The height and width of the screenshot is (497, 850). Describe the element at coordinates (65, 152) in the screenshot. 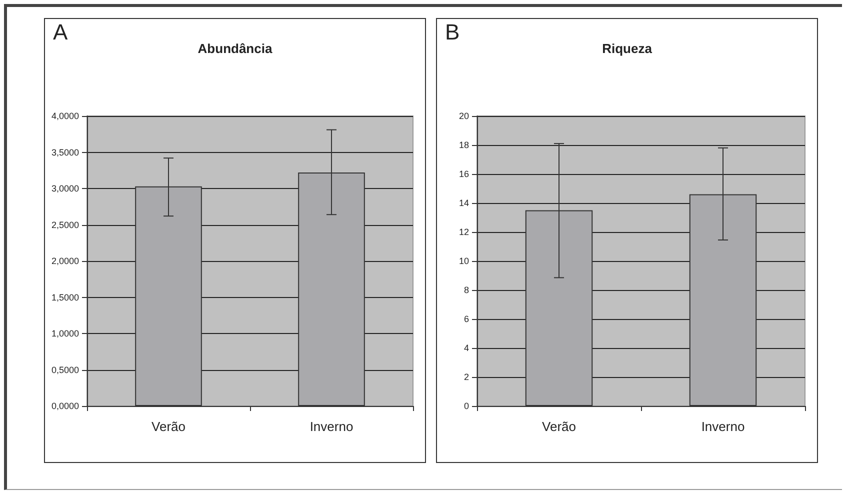

I see `y-tick-label: 3,5000` at that location.